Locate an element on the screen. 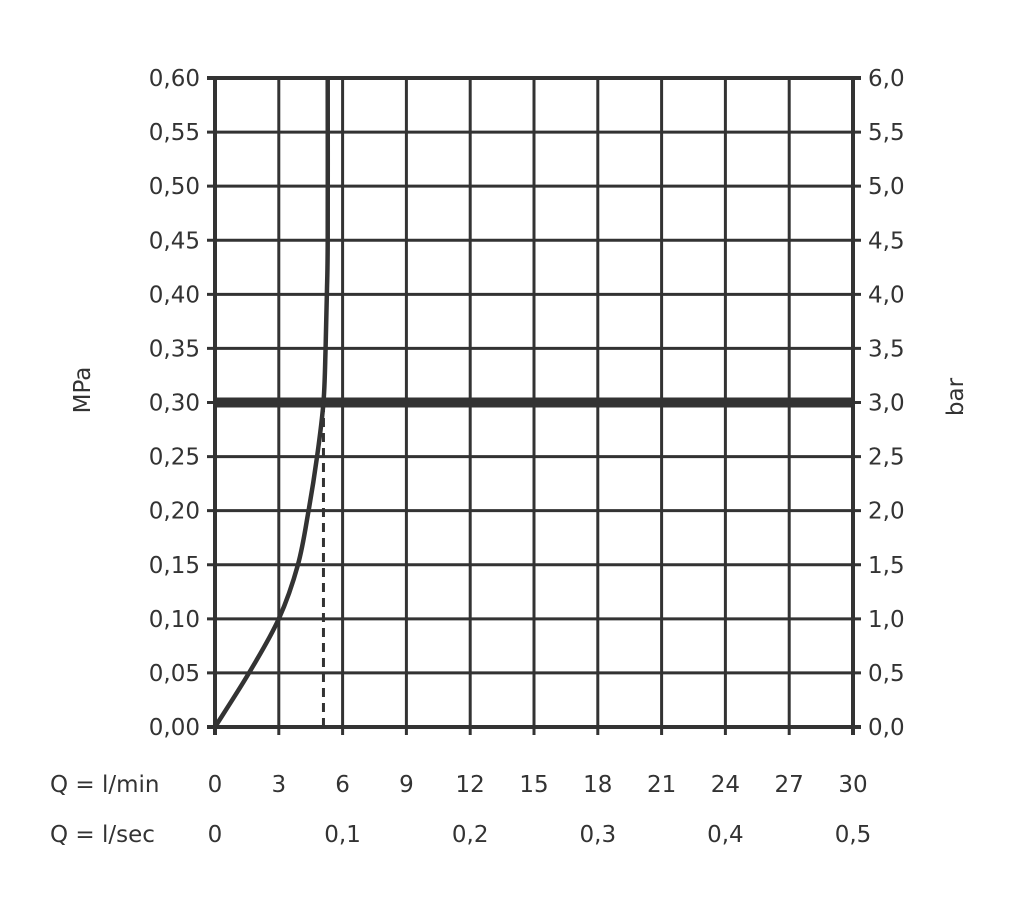 The width and height of the screenshot is (1024, 907). flow-curve is located at coordinates (272, 403).